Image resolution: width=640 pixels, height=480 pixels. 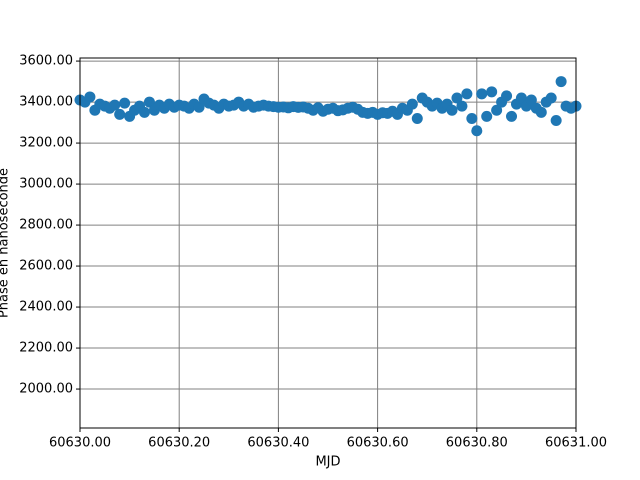 I want to click on y-tick-label: 3600.00, so click(x=46, y=61).